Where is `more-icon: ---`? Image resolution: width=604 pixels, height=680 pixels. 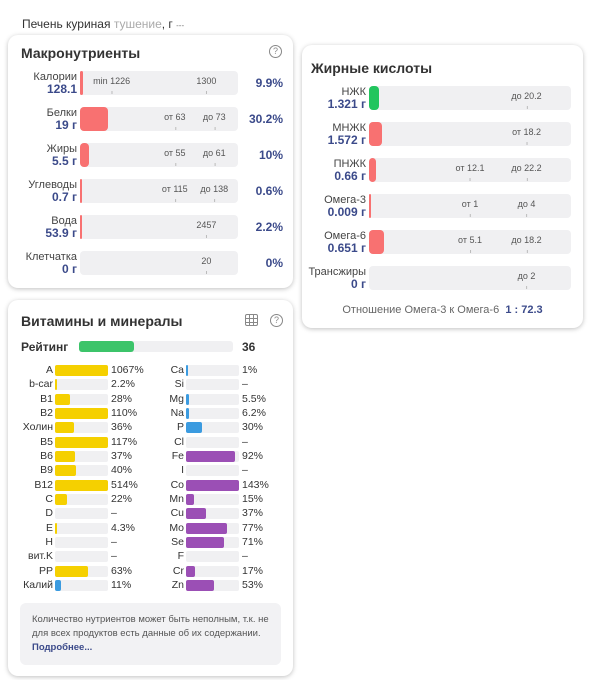
more-icon: --- is located at coordinates (180, 25).